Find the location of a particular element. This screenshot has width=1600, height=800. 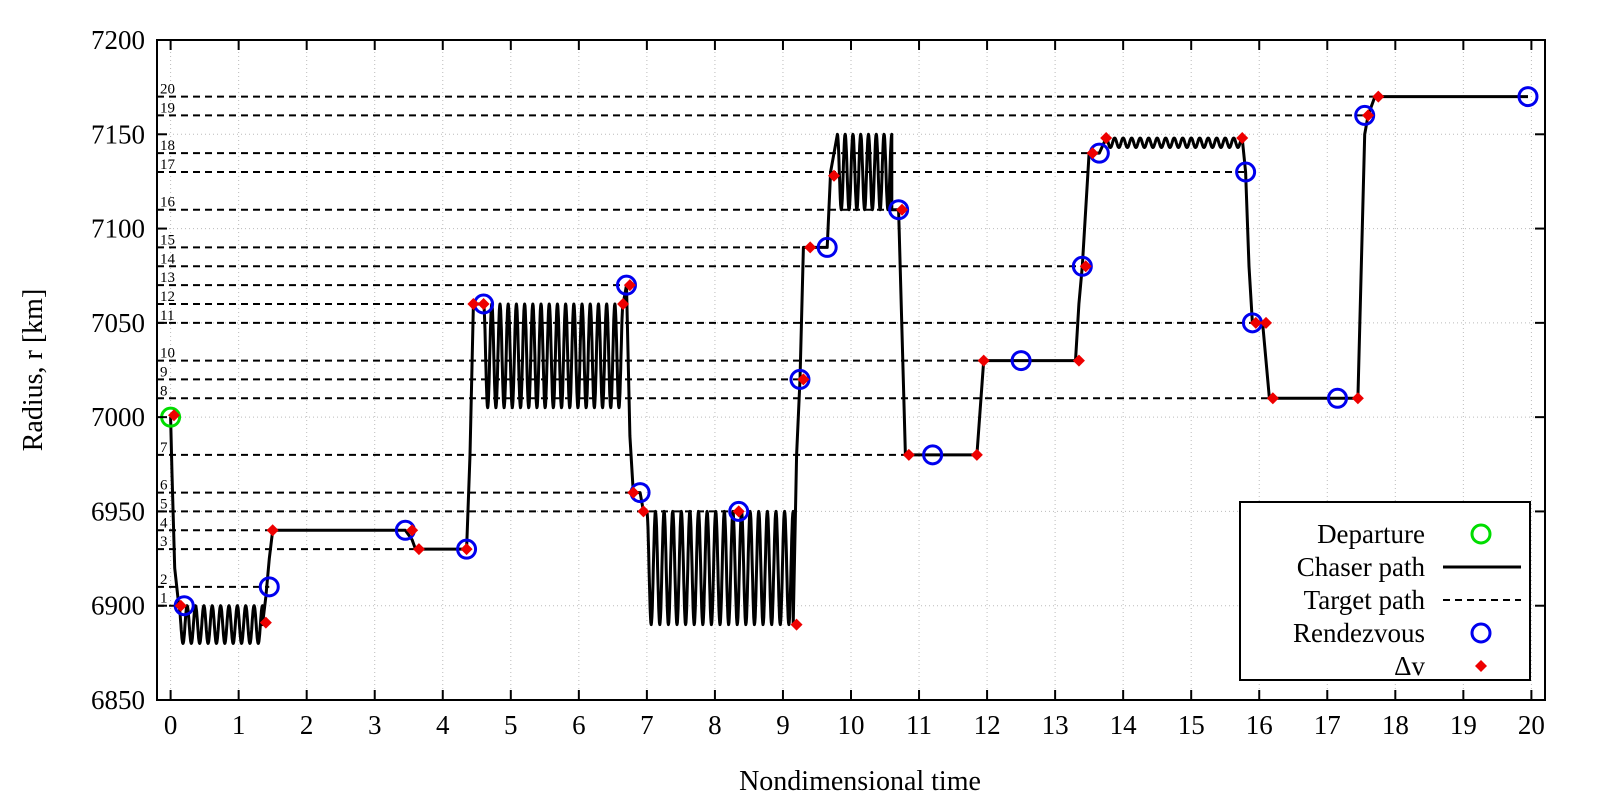

x-tick-label: 0 is located at coordinates (171, 725).